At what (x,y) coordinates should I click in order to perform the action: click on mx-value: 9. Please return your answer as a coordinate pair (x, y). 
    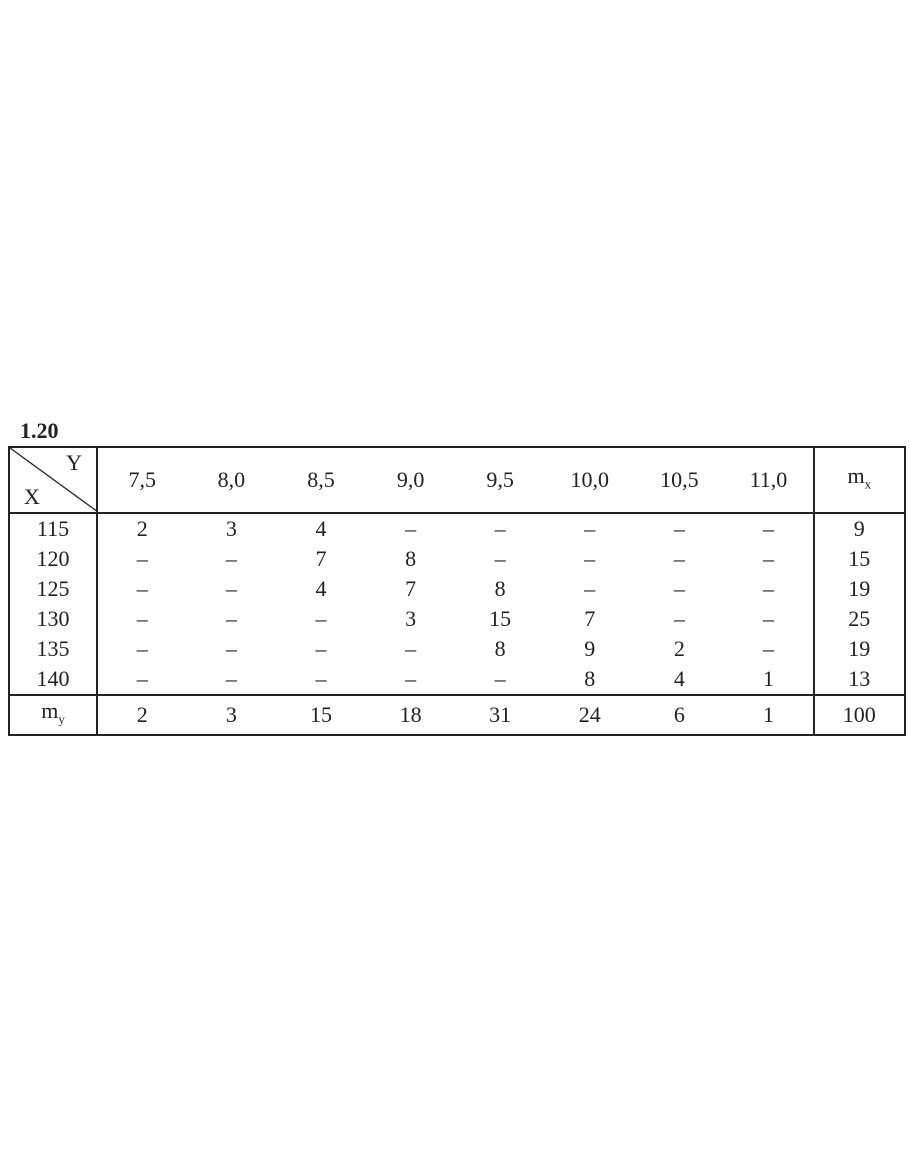
    Looking at the image, I should click on (858, 528).